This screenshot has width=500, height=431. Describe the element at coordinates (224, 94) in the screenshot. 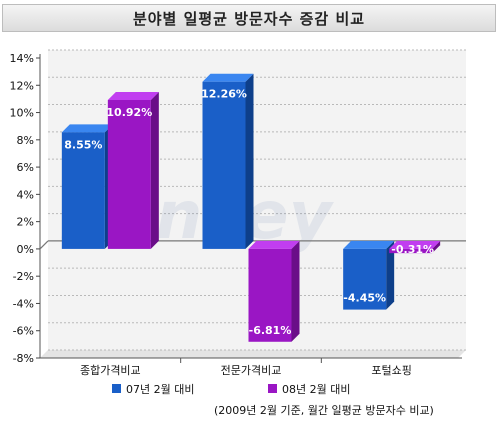

I see `data-label: 12.26%` at that location.